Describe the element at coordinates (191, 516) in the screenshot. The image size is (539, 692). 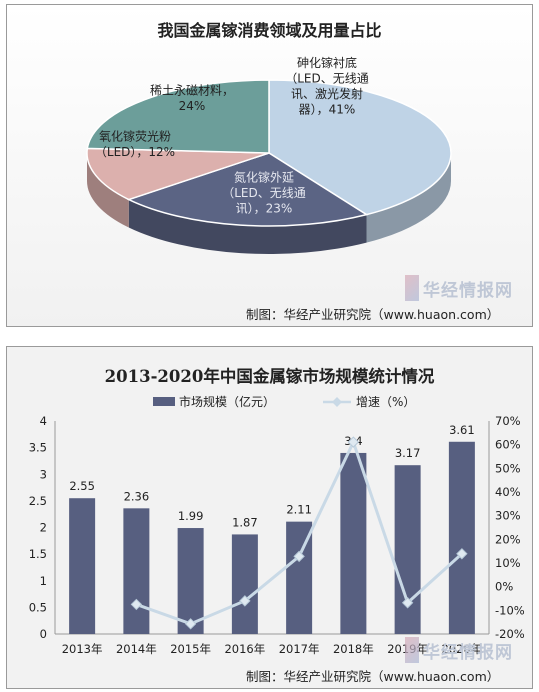
I see `bar-value-label: 1.99` at that location.